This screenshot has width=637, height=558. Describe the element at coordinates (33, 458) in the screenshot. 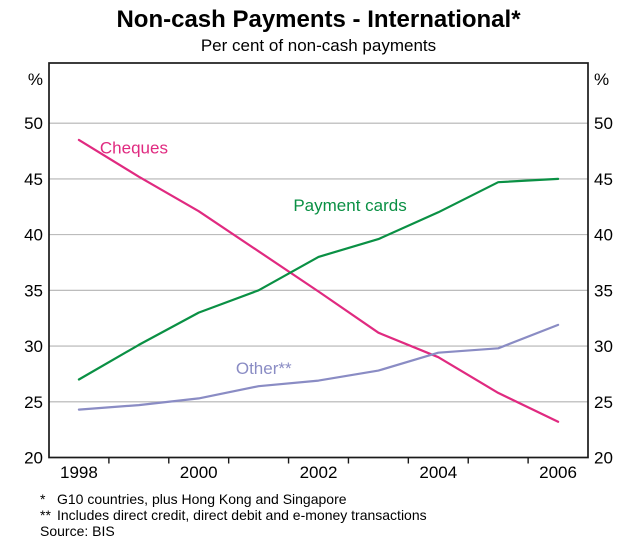

I see `y-axis-label-left-20: 20` at that location.